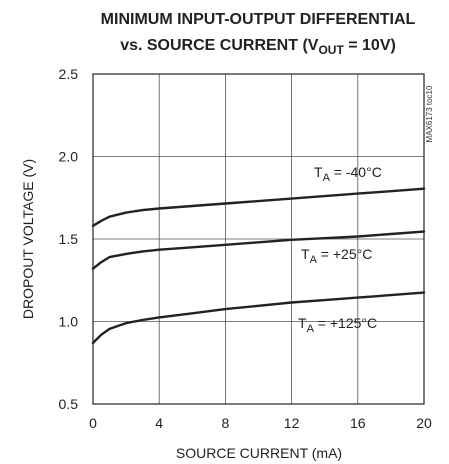  I want to click on x-axis-label: SOURCE CURRENT (mA), so click(259, 453).